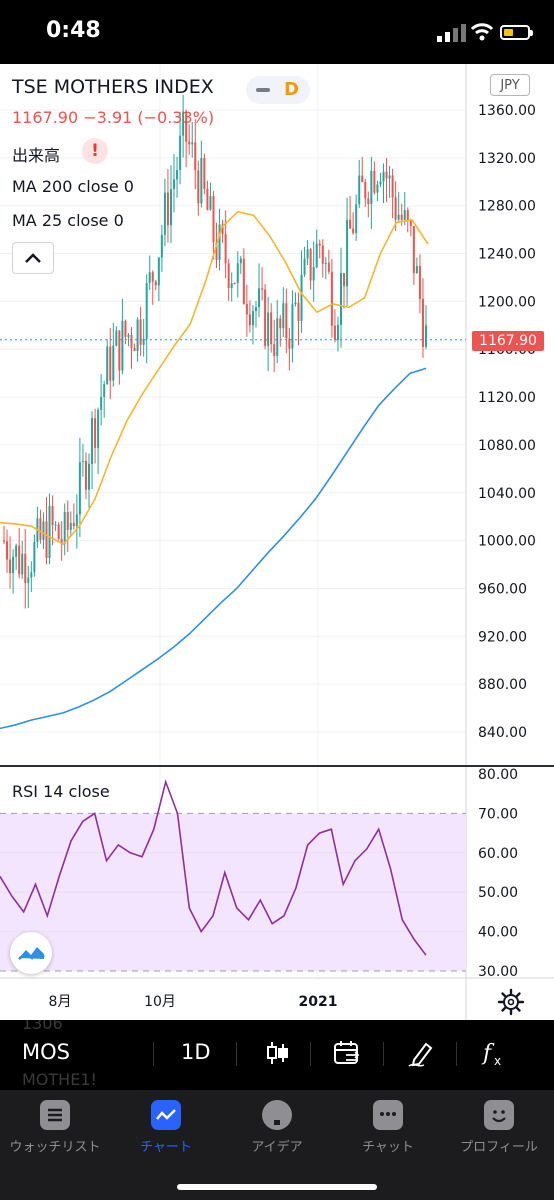 This screenshot has height=1200, width=554. Describe the element at coordinates (113, 87) in the screenshot. I see `symbol-title: TSE MOTHERS INDEX` at that location.